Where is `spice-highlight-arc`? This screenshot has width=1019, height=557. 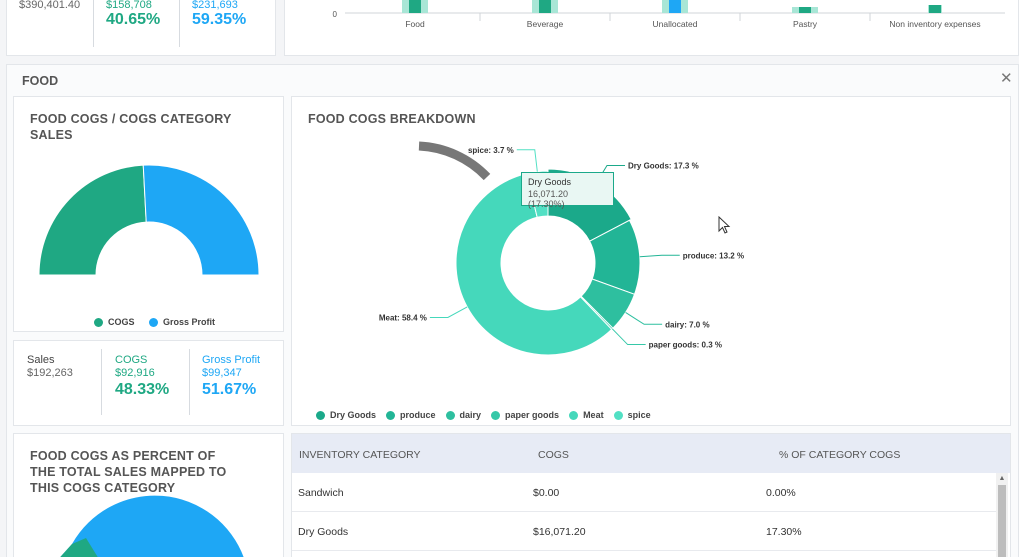
spice-highlight-arc is located at coordinates (454, 161).